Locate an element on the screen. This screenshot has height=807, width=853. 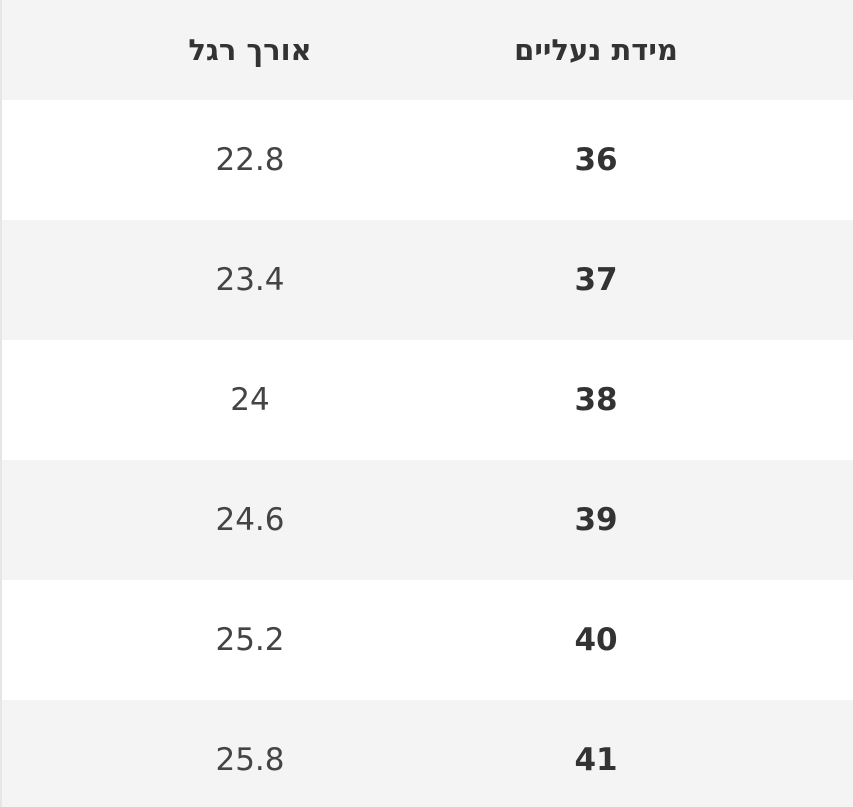
table-cell: 41 is located at coordinates (596, 760).